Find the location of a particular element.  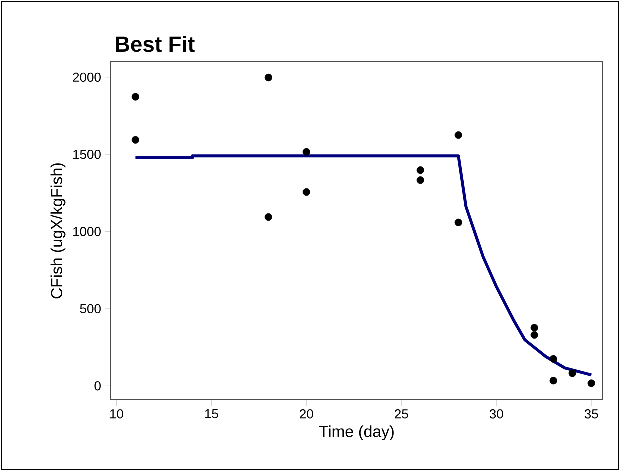

x-tick-label: 30 is located at coordinates (497, 414).